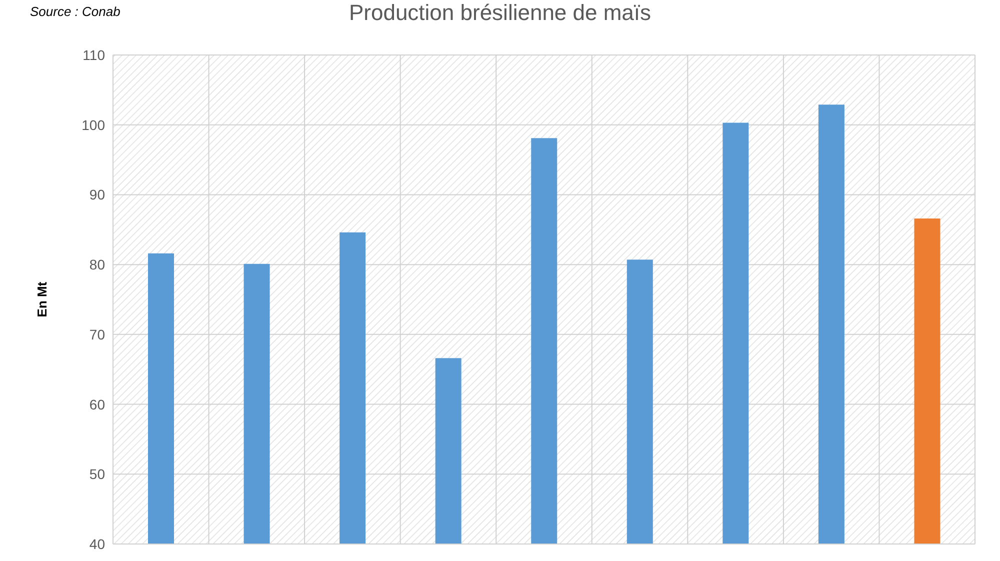 Image resolution: width=1000 pixels, height=561 pixels. I want to click on y-tick-label: 100, so click(94, 124).